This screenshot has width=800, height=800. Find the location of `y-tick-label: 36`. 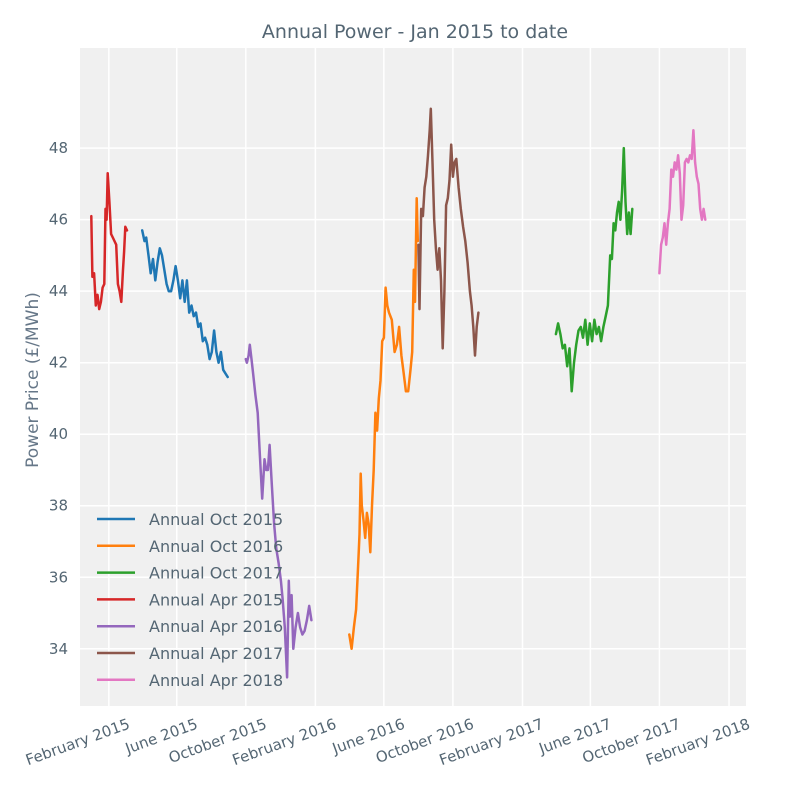

y-tick-label: 36 is located at coordinates (58, 577).